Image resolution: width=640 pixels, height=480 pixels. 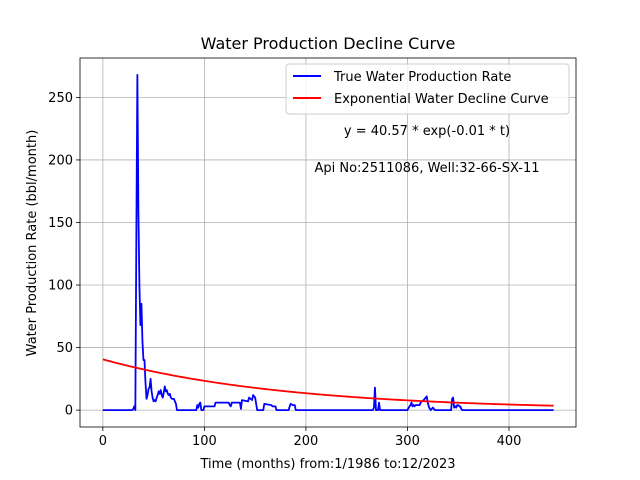 I want to click on chart-title: Water Production Decline Curve, so click(x=328, y=43).